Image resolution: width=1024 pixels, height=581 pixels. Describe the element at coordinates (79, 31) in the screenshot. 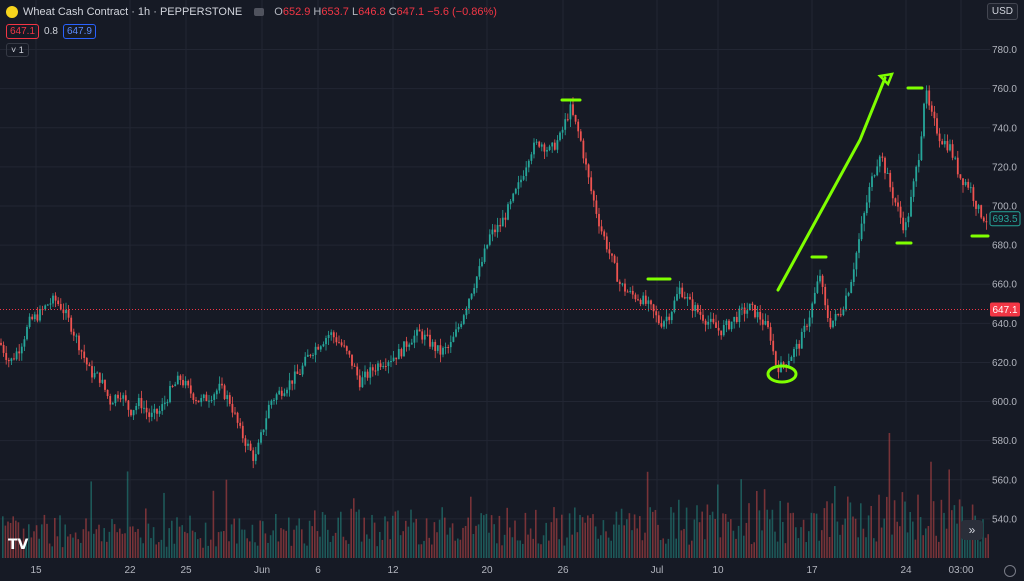

I see `buy-button: 647.9` at that location.